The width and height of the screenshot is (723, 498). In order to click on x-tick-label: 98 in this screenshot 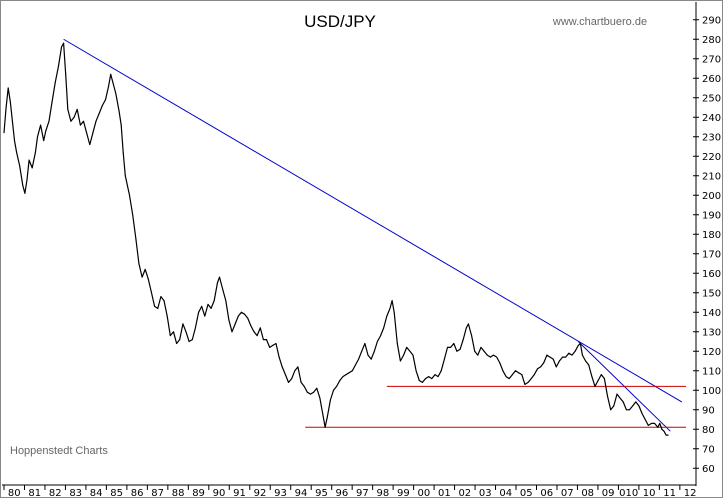, I will do `click(383, 493)`.